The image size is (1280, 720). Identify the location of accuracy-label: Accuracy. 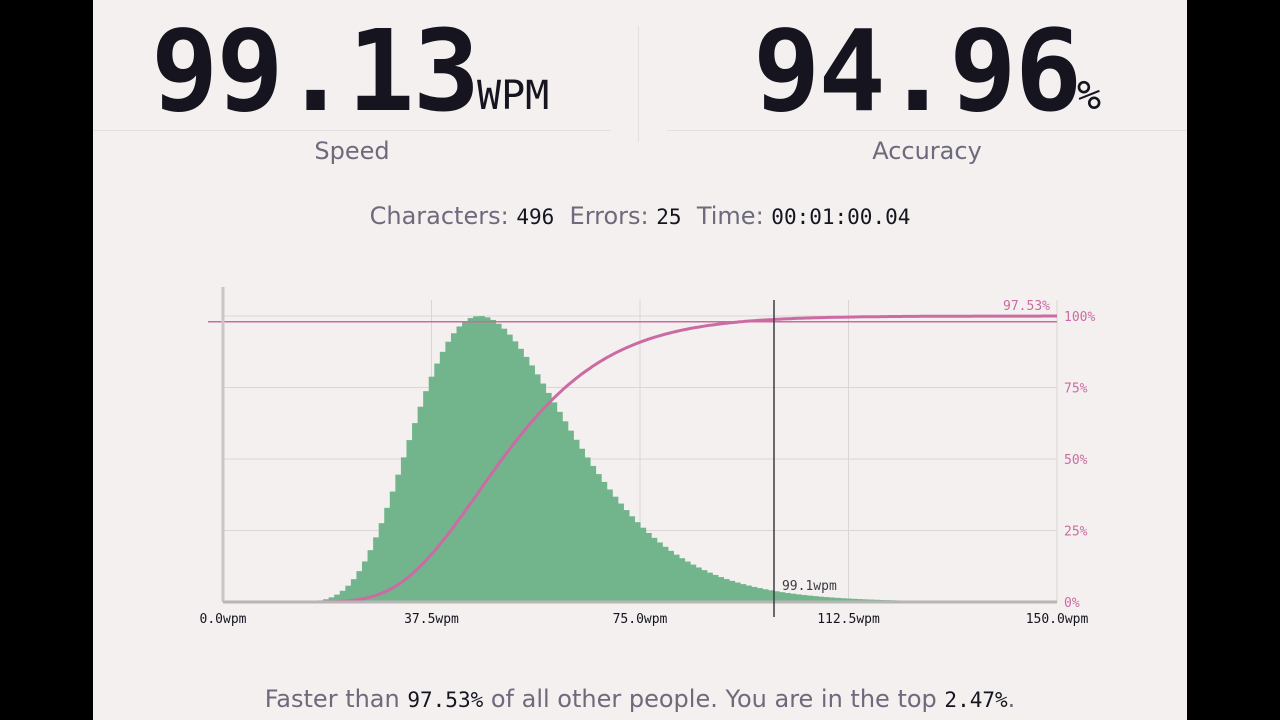
(927, 151).